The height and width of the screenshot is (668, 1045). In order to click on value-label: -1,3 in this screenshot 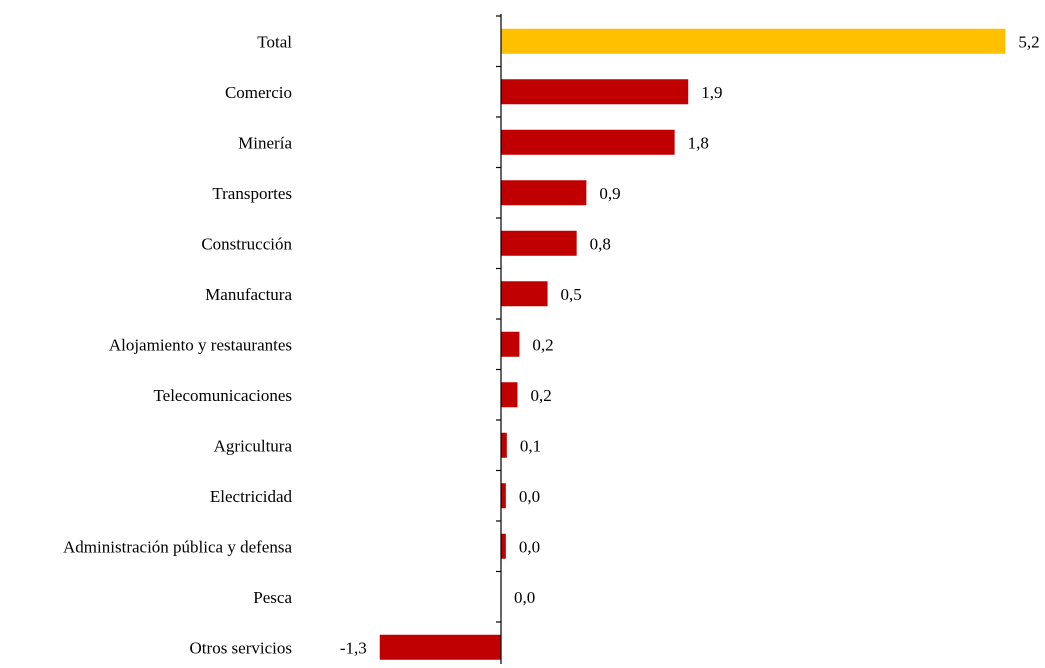, I will do `click(353, 647)`.